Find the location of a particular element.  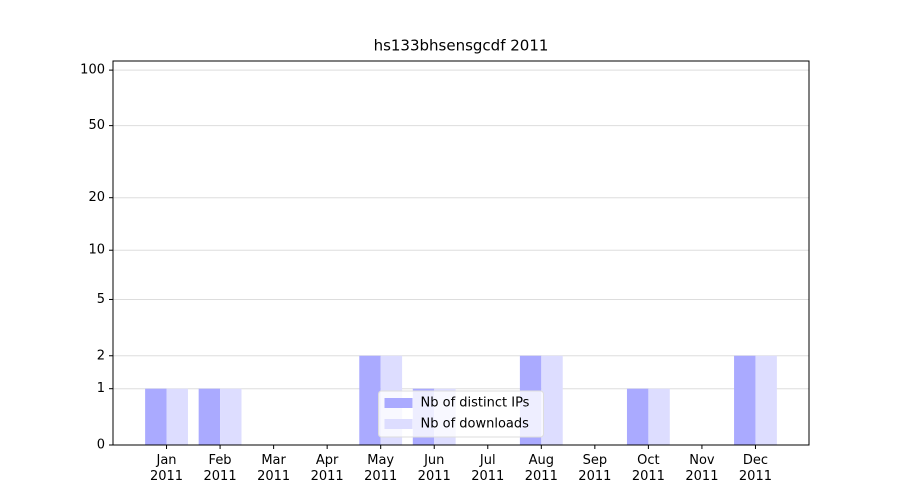

y-tick-label: 10 is located at coordinates (96, 250).